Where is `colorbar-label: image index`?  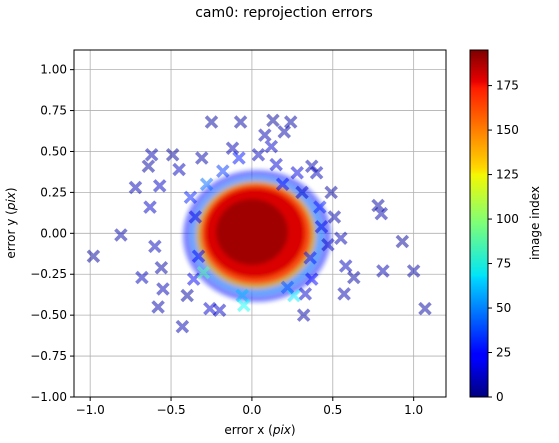 colorbar-label: image index is located at coordinates (535, 223).